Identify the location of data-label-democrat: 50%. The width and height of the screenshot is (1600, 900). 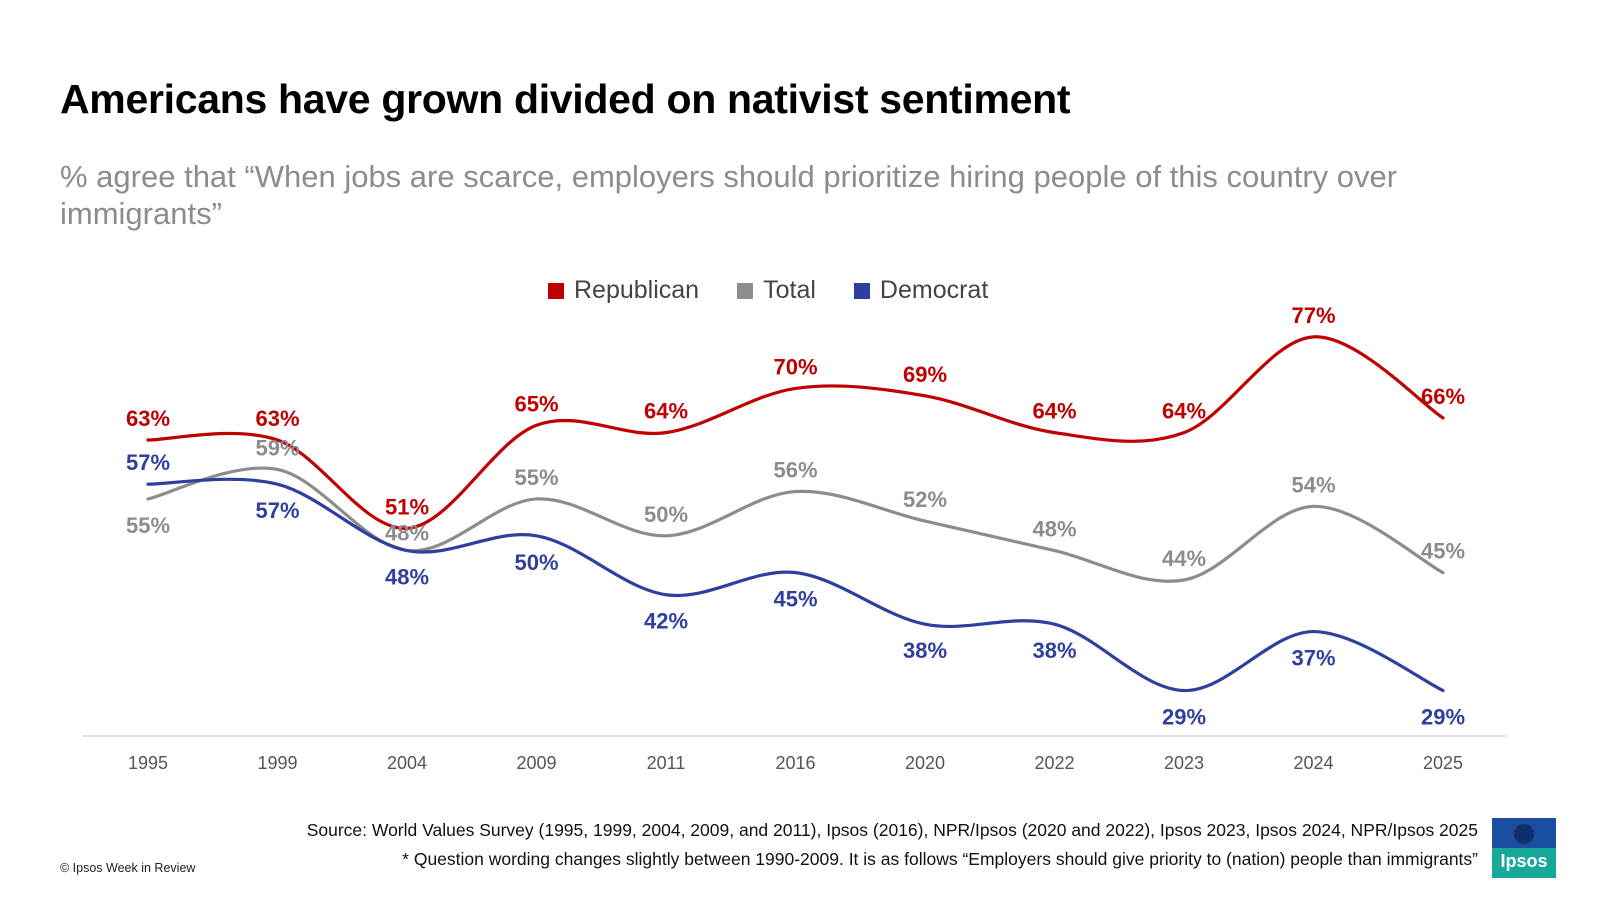
(536, 562).